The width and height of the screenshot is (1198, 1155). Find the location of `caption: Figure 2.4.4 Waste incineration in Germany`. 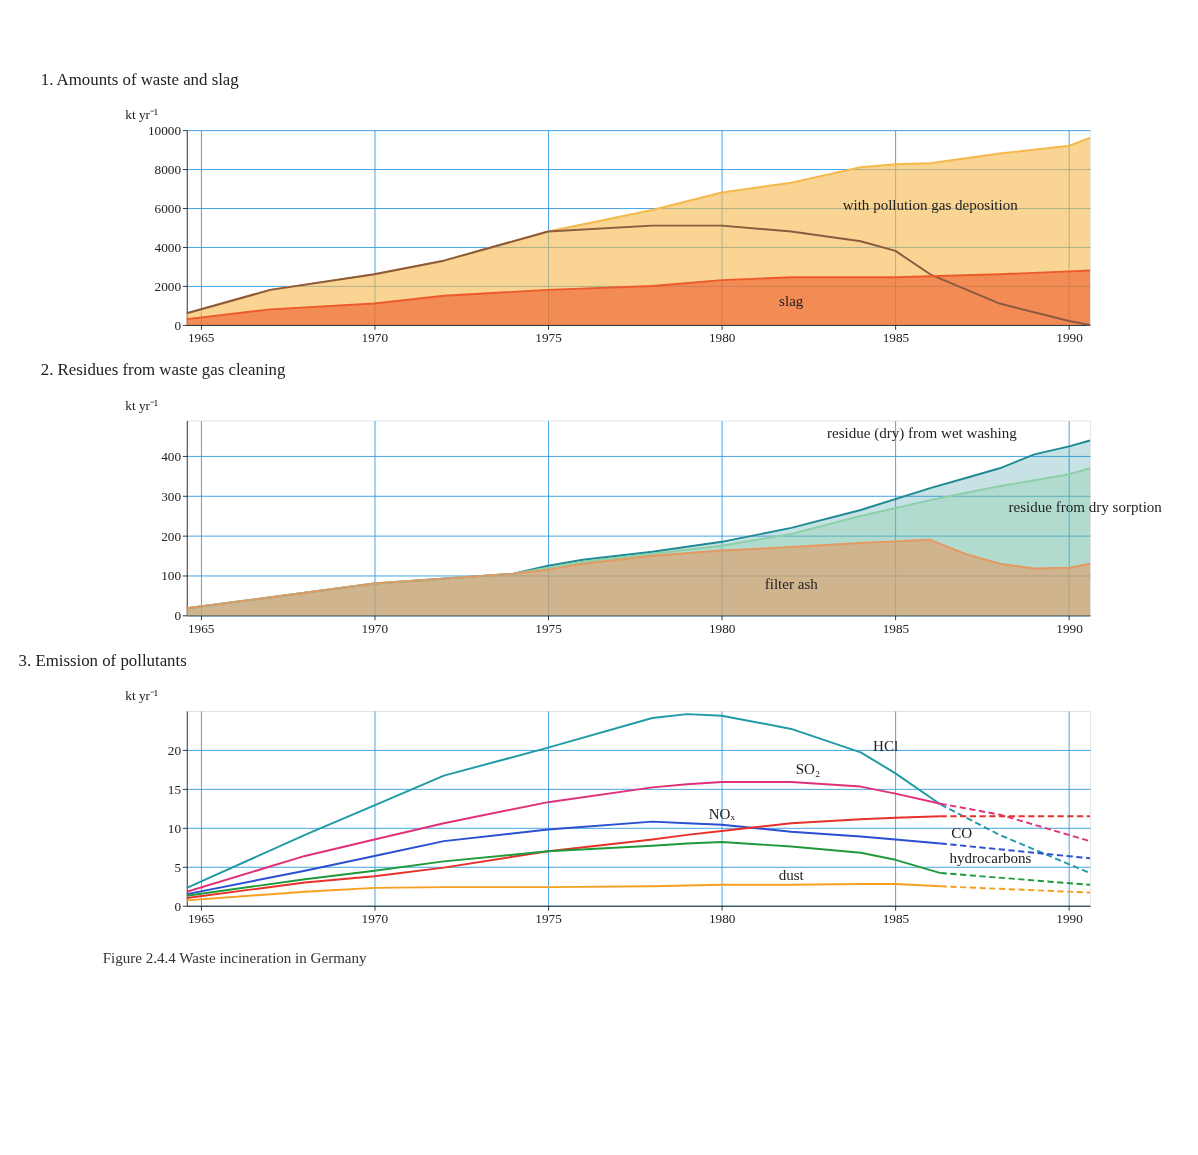

caption: Figure 2.4.4 Waste incineration in Germany is located at coordinates (235, 958).